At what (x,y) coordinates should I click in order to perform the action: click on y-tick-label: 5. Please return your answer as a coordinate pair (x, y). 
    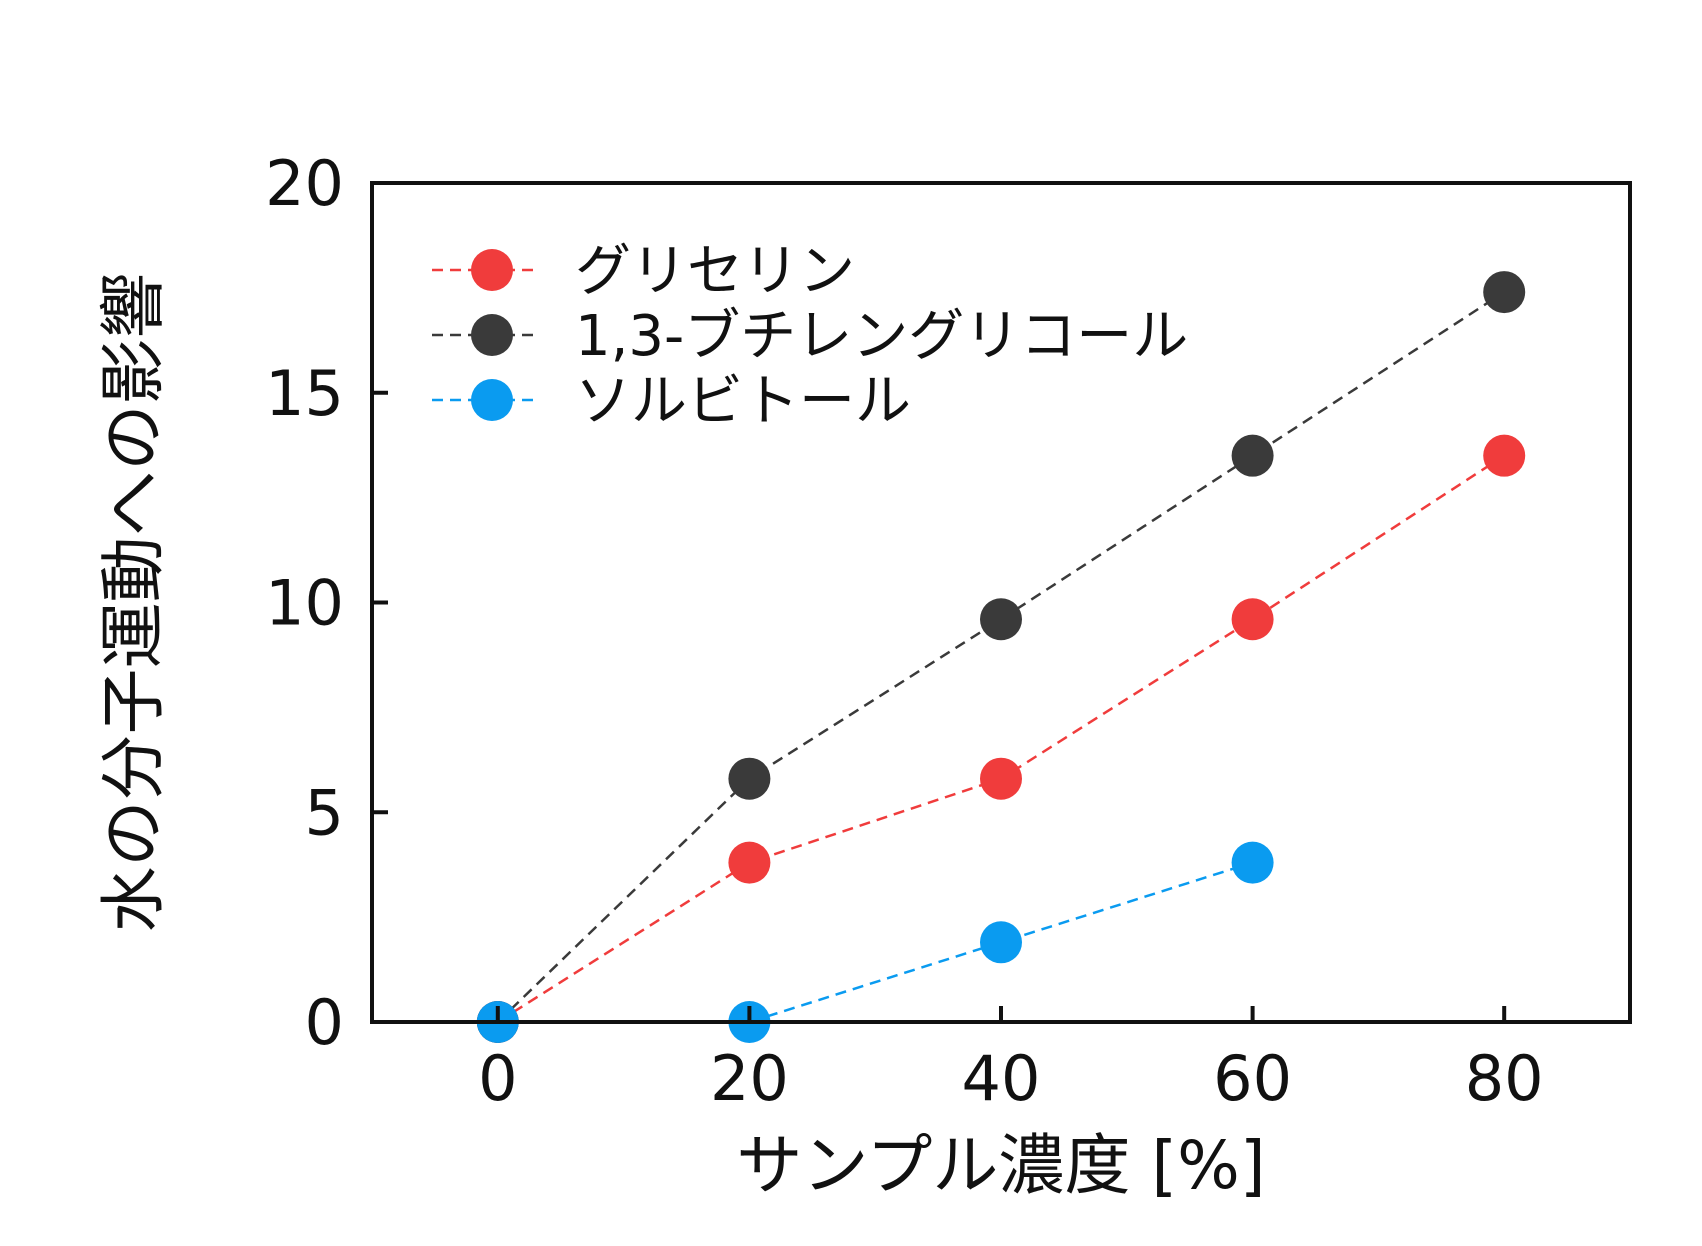
    Looking at the image, I should click on (324, 812).